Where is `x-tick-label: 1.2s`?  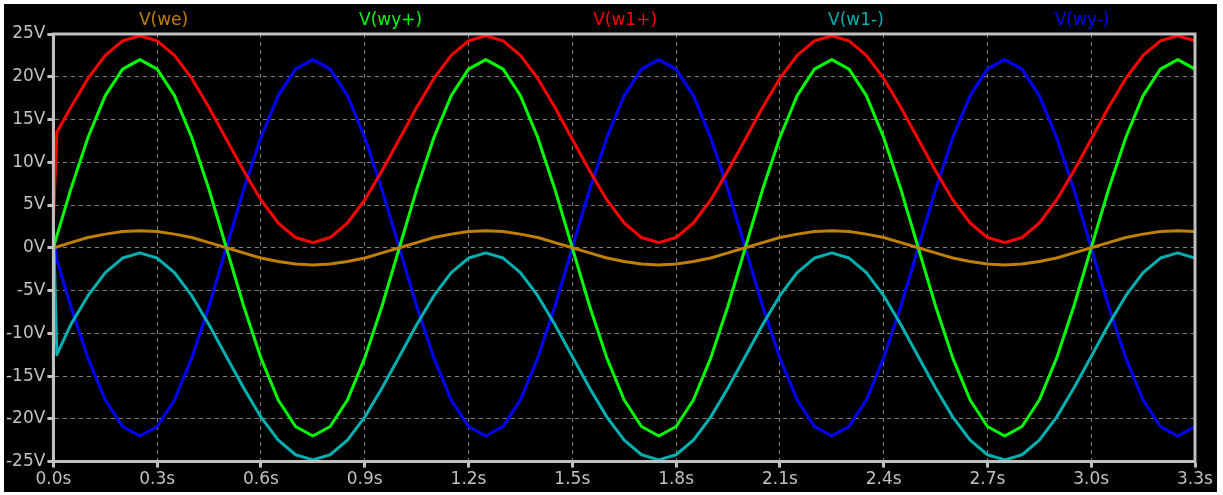 x-tick-label: 1.2s is located at coordinates (468, 478).